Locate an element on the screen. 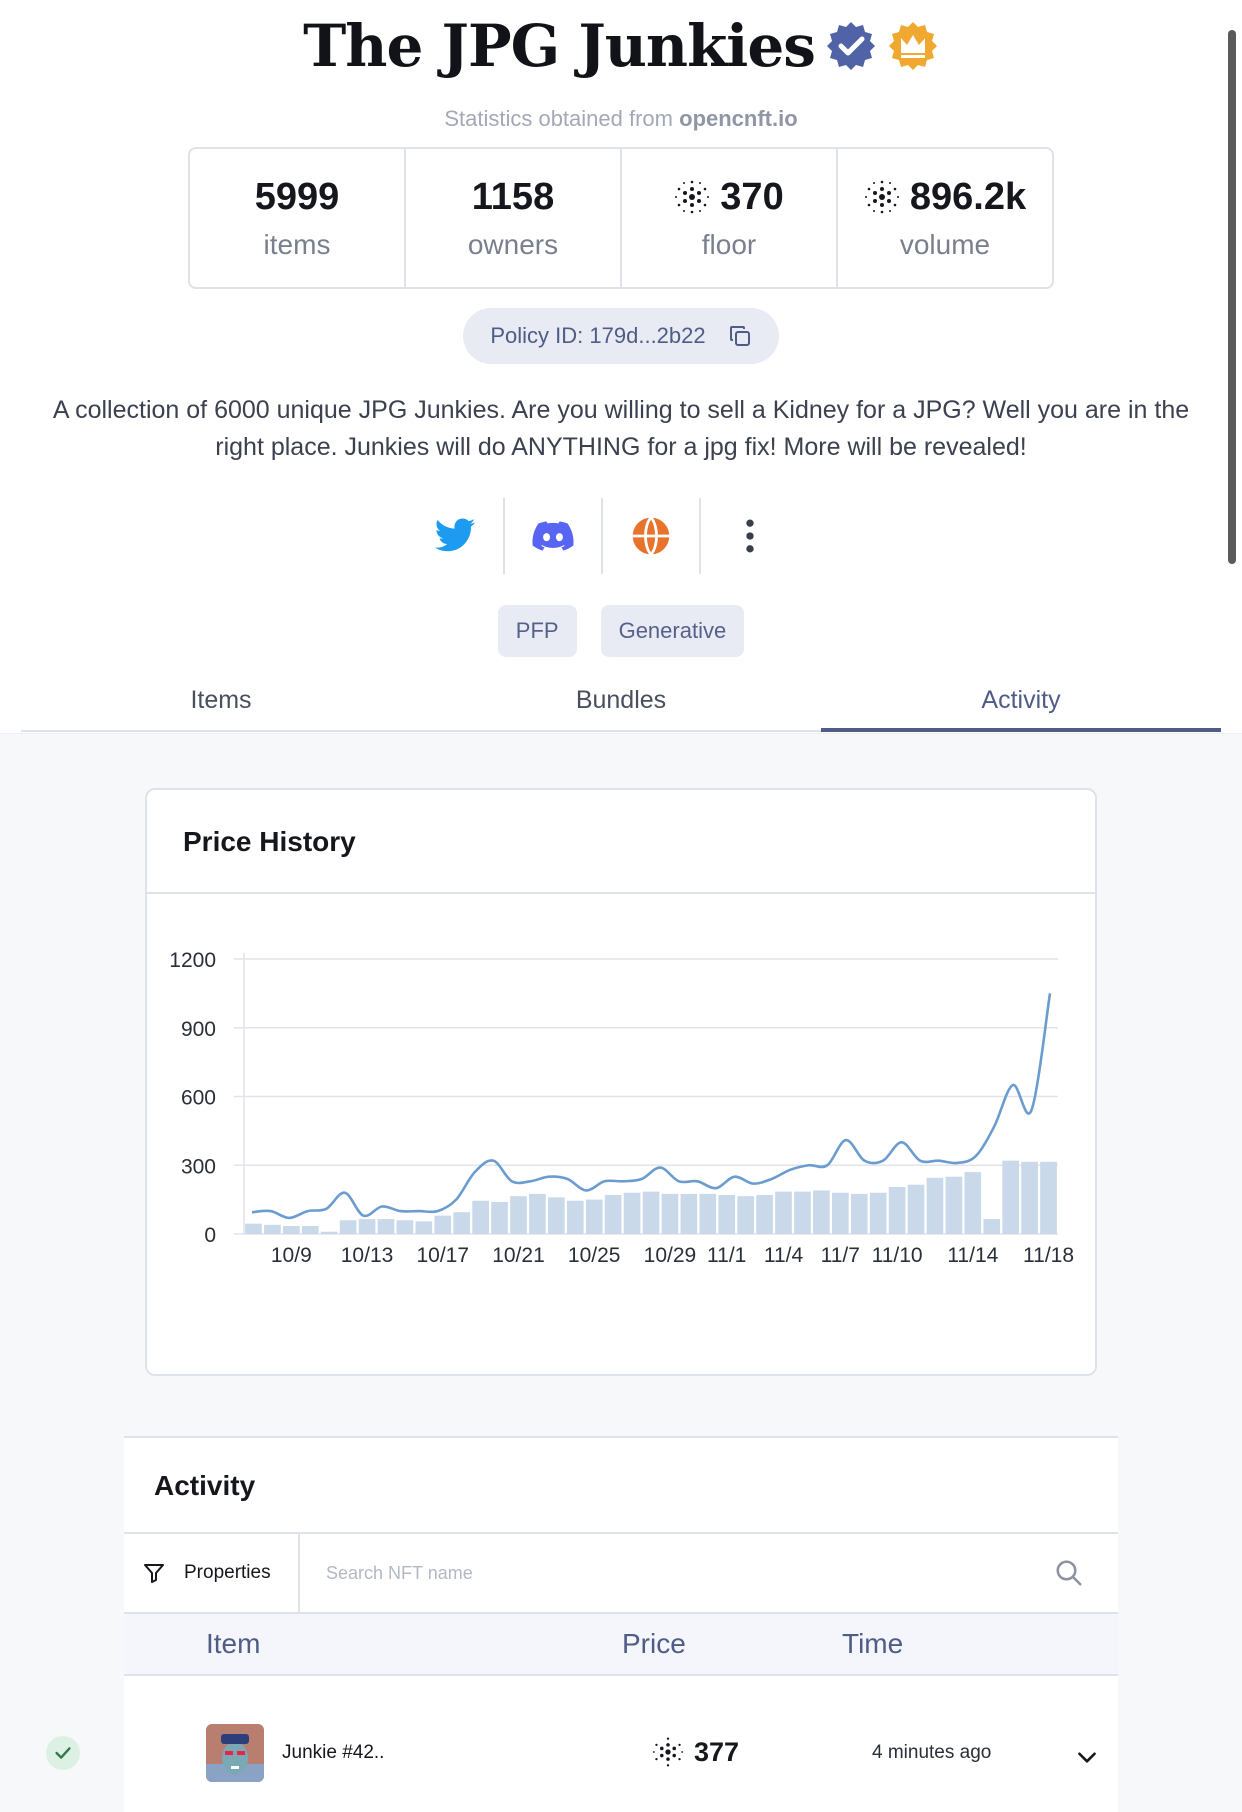 The height and width of the screenshot is (1812, 1242). globe-icon is located at coordinates (651, 536).